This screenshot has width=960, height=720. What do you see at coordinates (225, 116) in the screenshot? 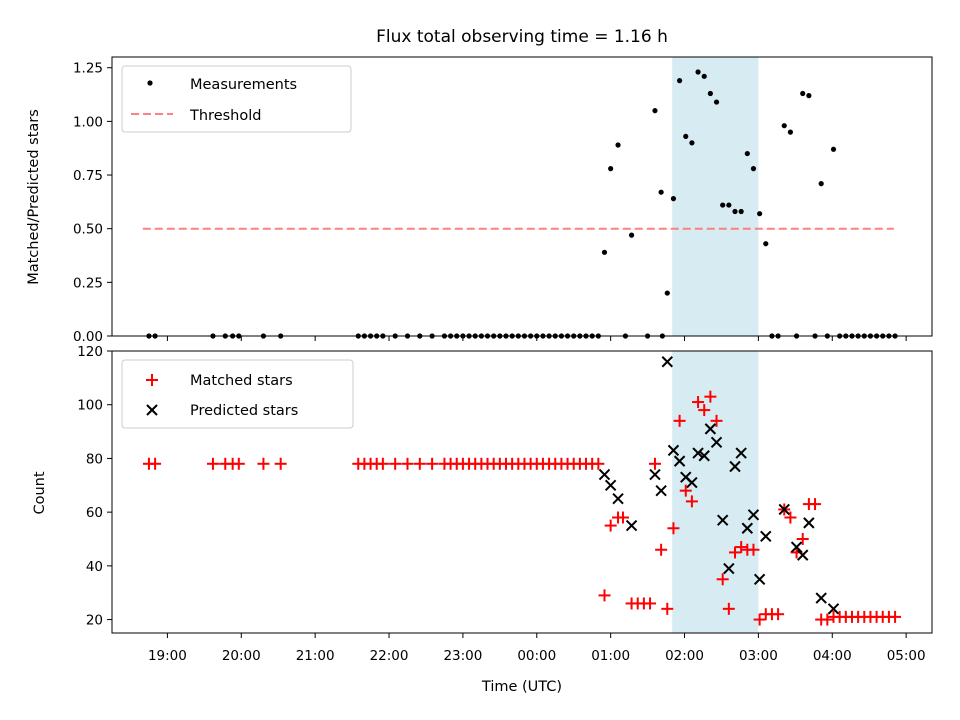
I see `legend-threshold-label: Threshold` at bounding box center [225, 116].